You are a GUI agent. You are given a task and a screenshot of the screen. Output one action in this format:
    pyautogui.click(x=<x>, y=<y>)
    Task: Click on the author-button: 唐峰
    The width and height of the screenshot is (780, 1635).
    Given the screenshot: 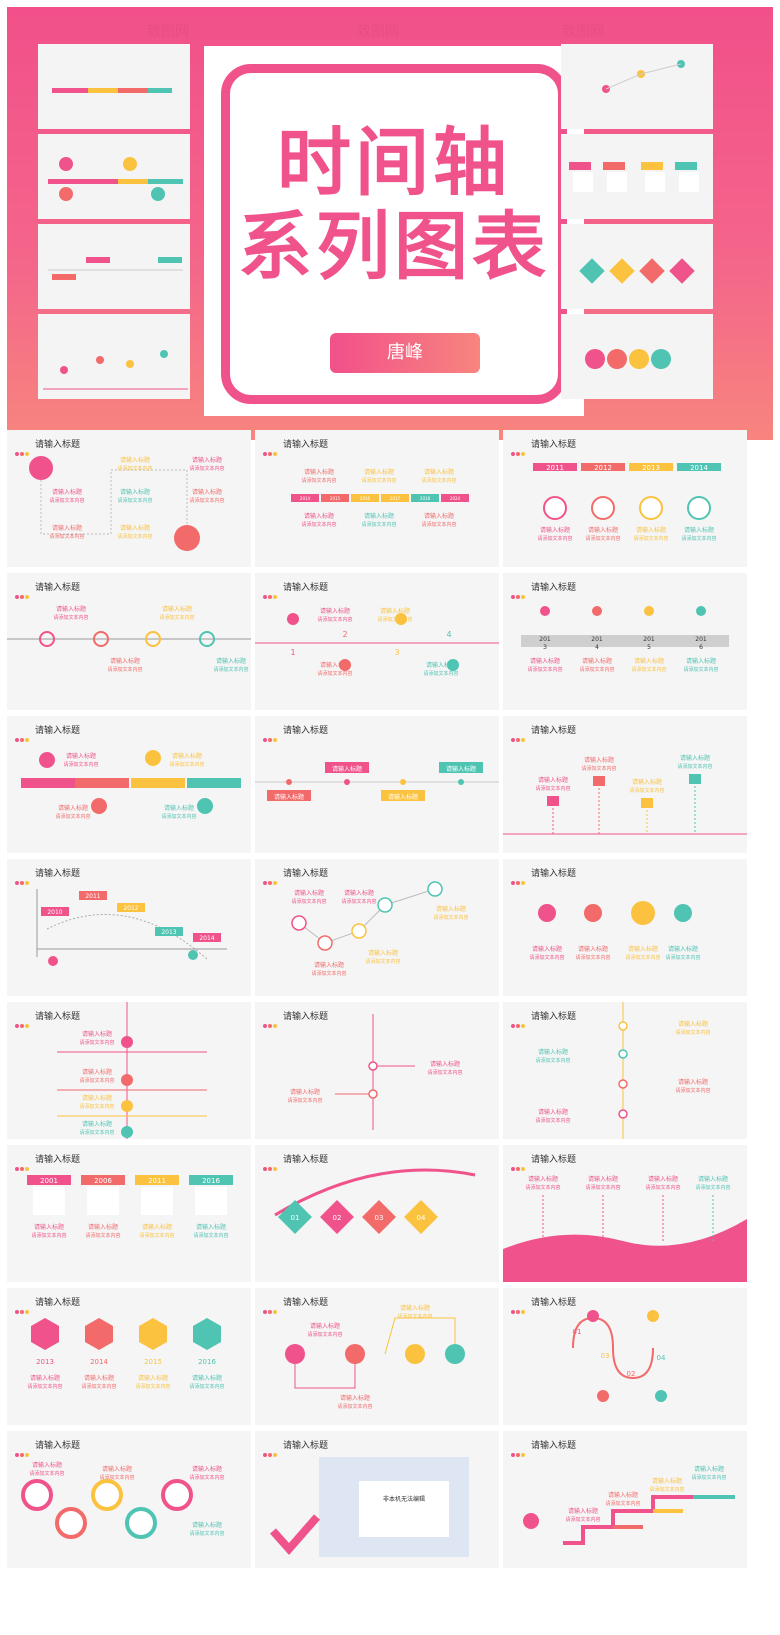 What is the action you would take?
    pyautogui.click(x=405, y=353)
    